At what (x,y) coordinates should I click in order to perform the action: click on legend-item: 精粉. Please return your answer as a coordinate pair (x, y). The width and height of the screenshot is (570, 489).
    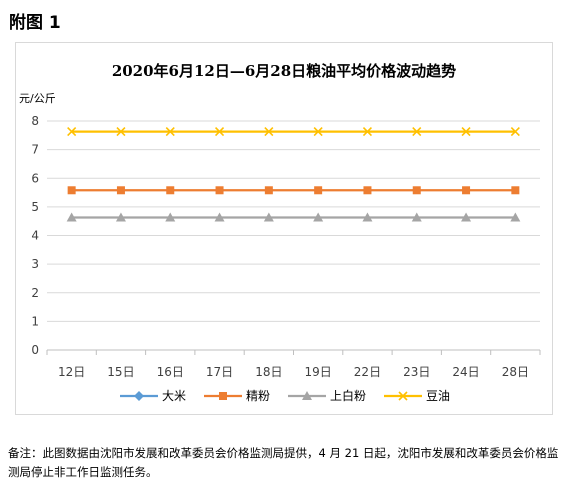
    Looking at the image, I should click on (236, 395).